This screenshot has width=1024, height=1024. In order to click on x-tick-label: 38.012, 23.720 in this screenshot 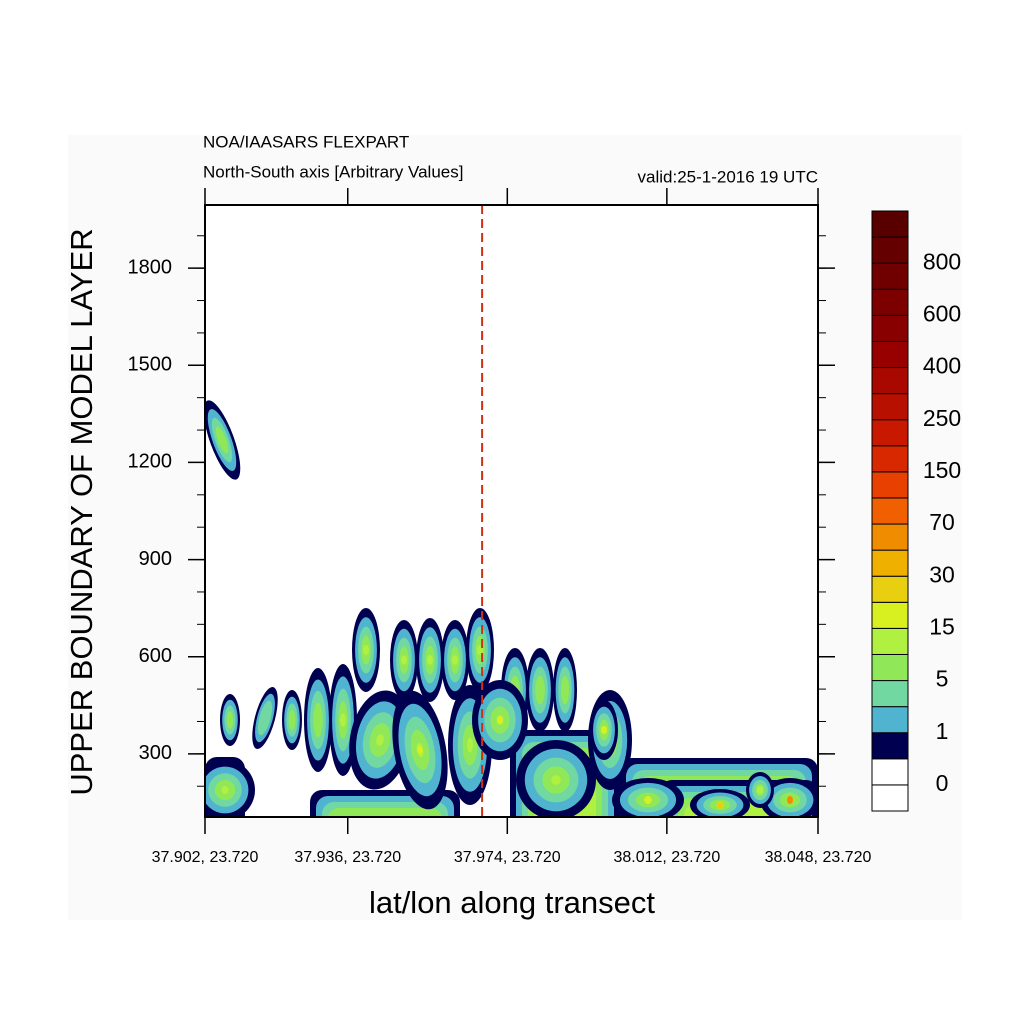, I will do `click(666, 857)`.